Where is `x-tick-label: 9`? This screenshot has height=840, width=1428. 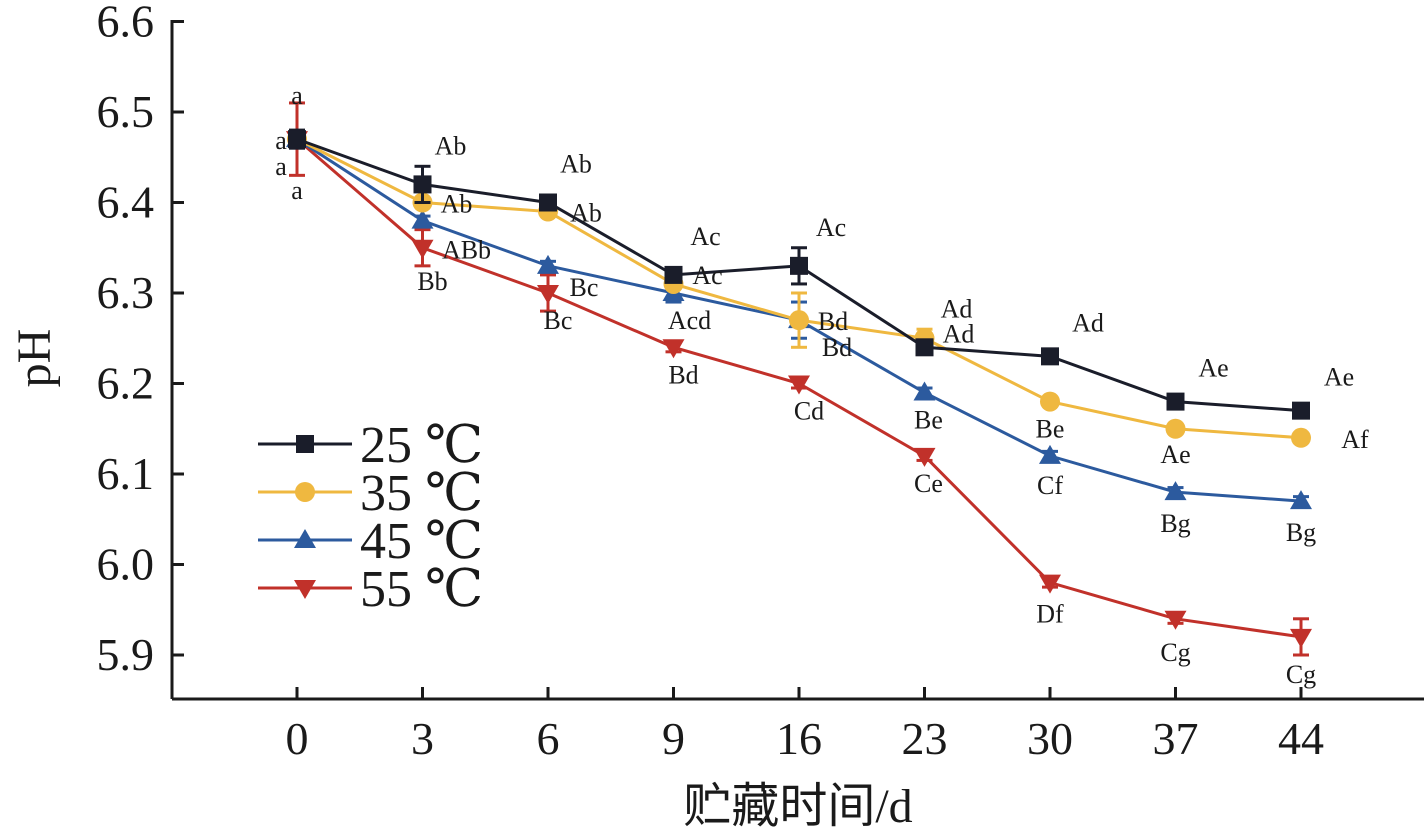
x-tick-label: 9 is located at coordinates (673, 738).